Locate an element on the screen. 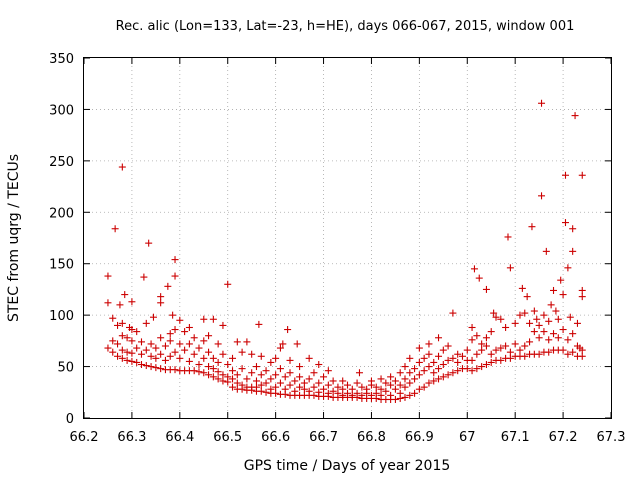 The width and height of the screenshot is (640, 480). y-tick-label: 300 is located at coordinates (61, 110).